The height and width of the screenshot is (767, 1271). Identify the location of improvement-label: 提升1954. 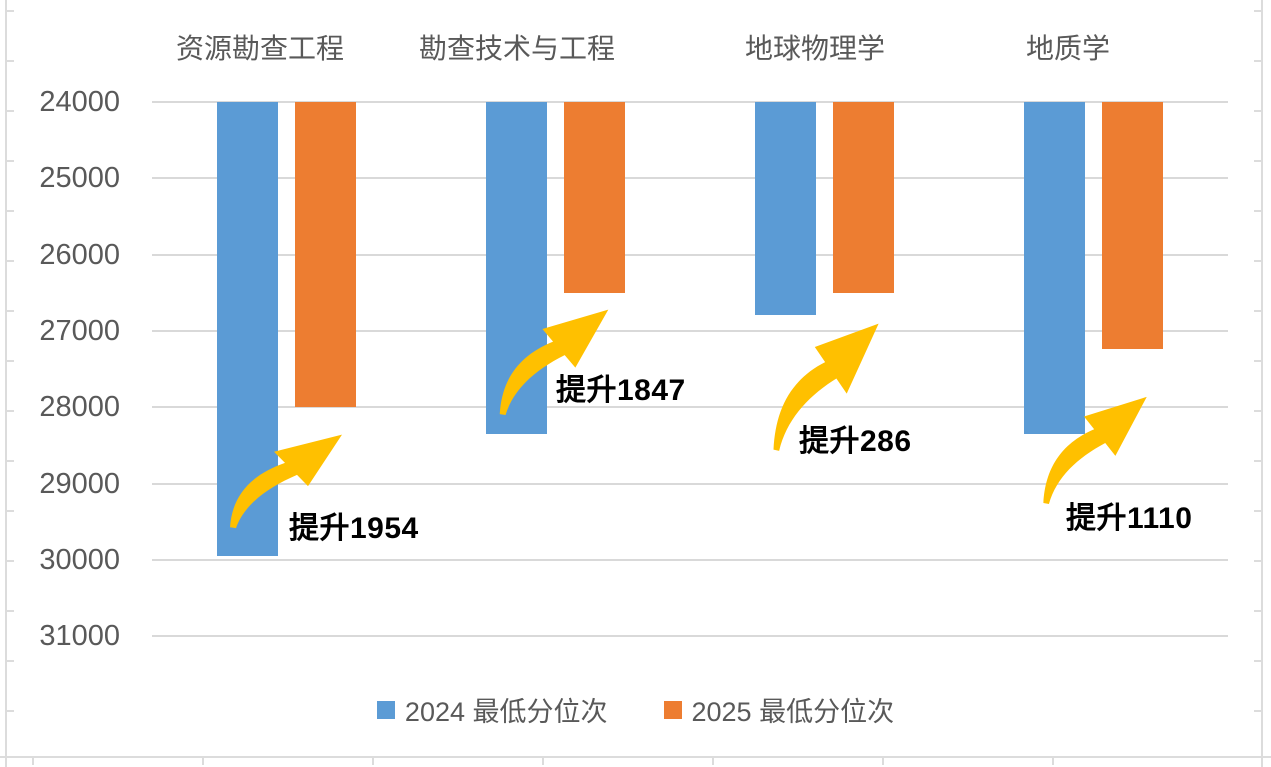
(354, 528).